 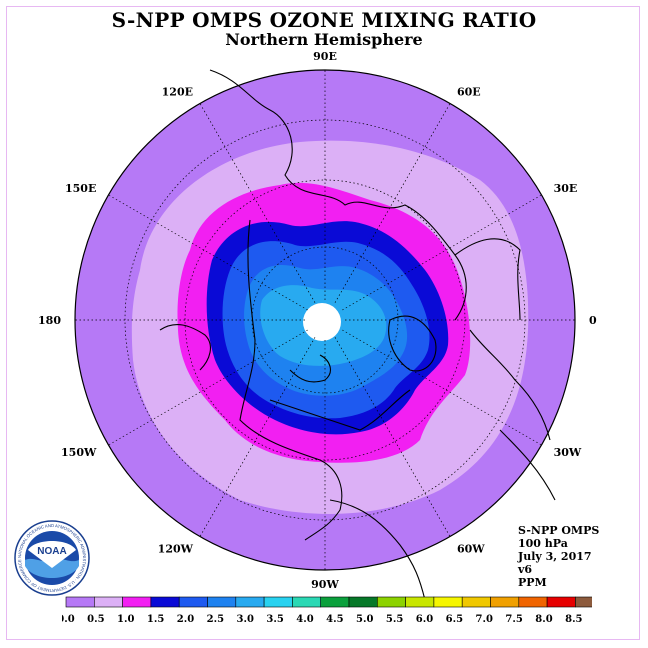 What do you see at coordinates (394, 619) in the screenshot?
I see `colorbar-label: 5.5` at bounding box center [394, 619].